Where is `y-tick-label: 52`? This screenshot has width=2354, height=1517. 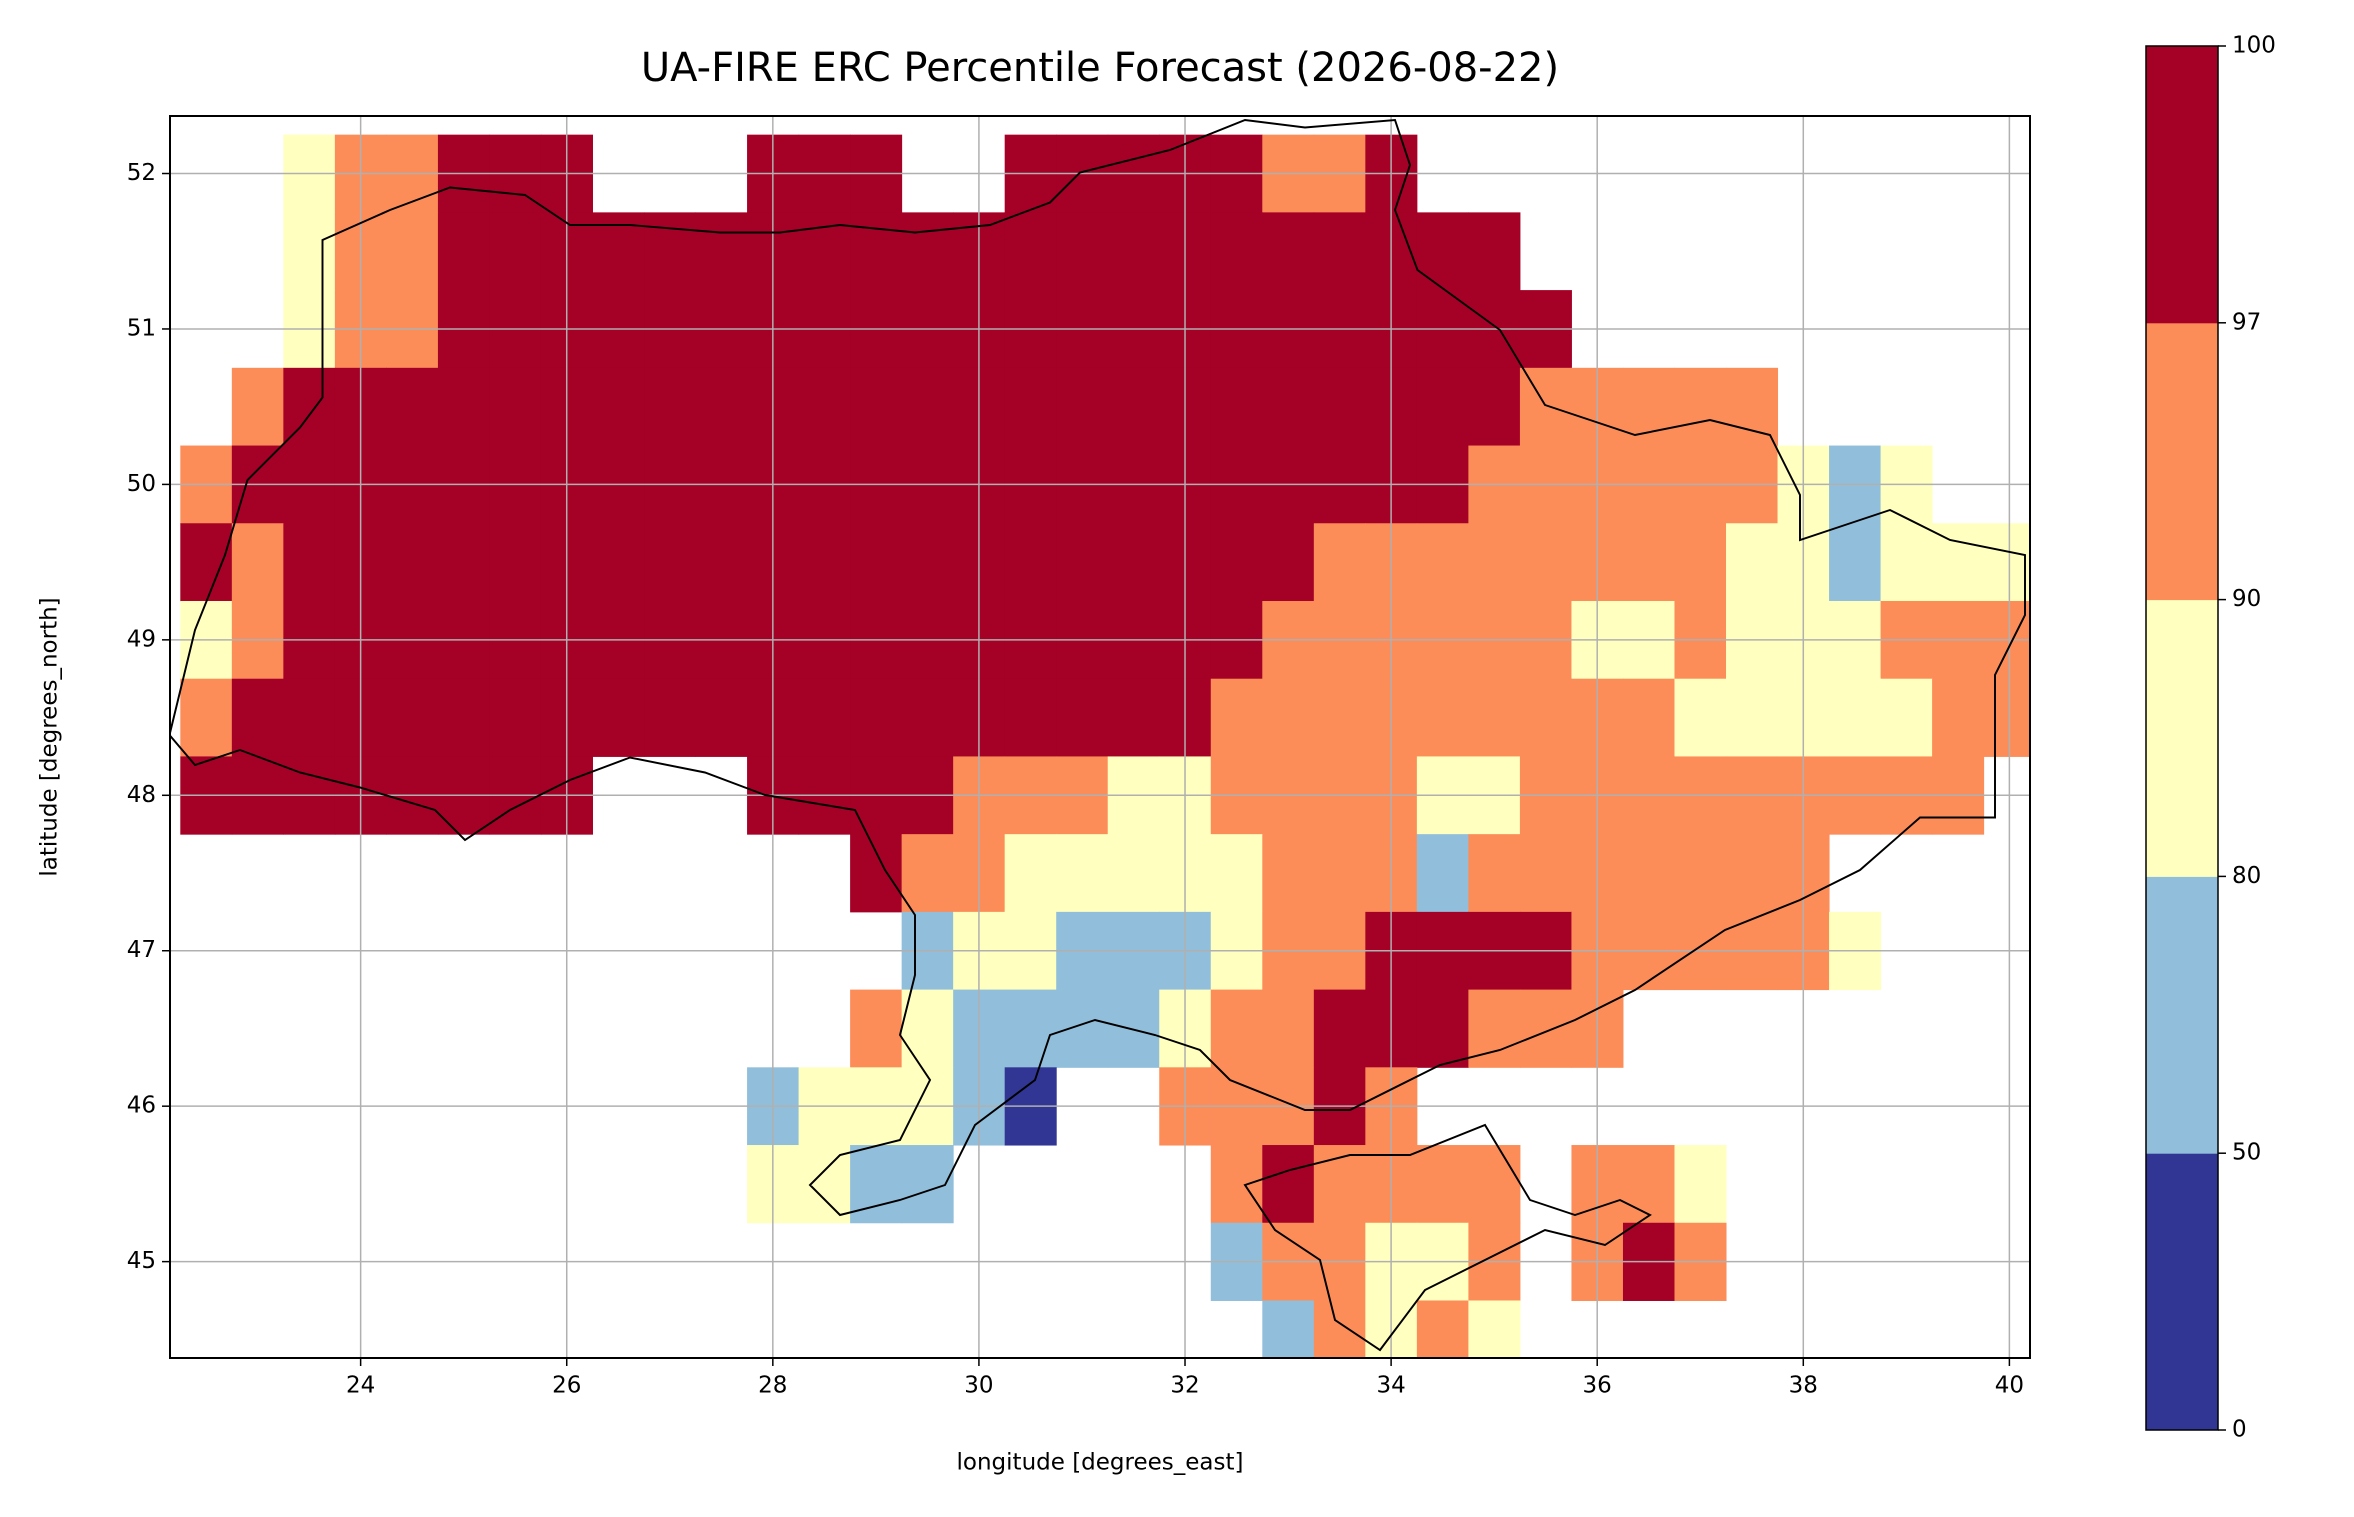
y-tick-label: 52 is located at coordinates (141, 173).